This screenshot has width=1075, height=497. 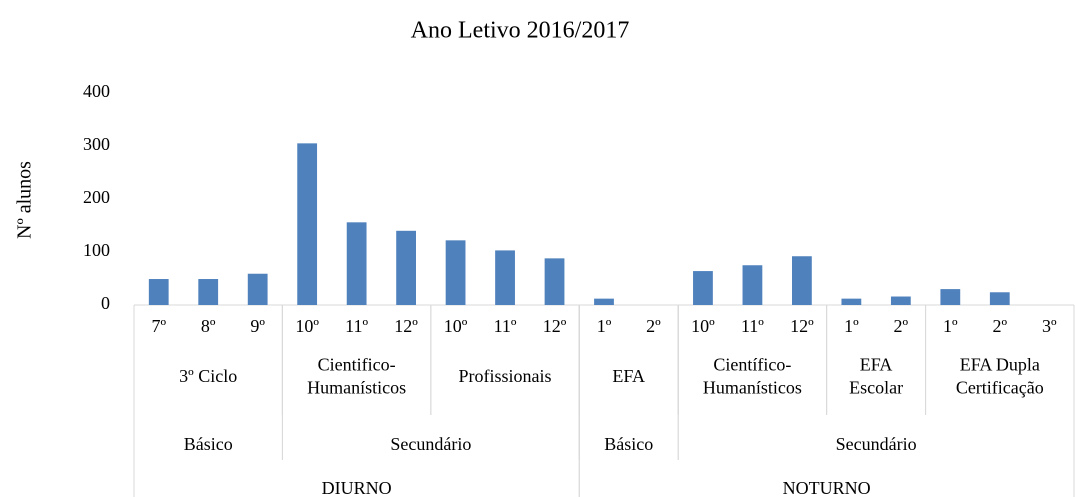 What do you see at coordinates (1000, 365) in the screenshot?
I see `group-label-line: EFA Dupla` at bounding box center [1000, 365].